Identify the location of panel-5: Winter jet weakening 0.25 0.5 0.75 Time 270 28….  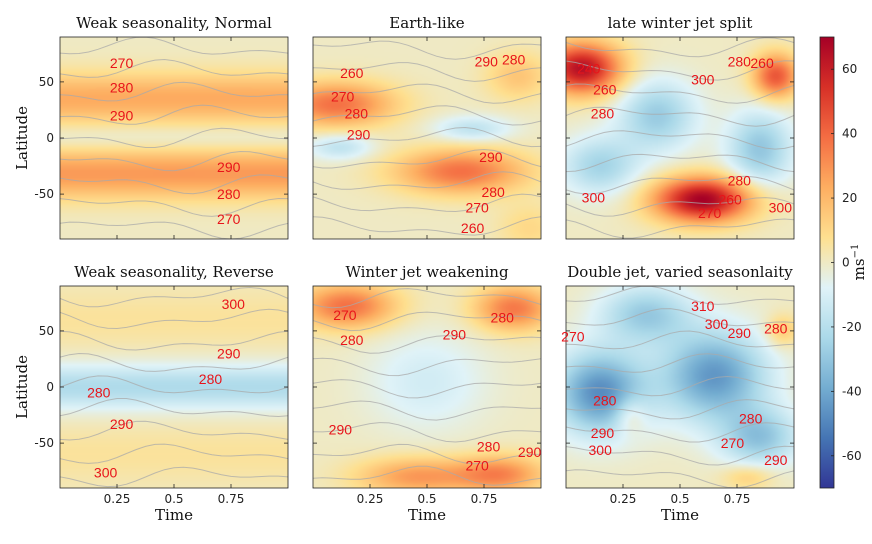
(427, 393).